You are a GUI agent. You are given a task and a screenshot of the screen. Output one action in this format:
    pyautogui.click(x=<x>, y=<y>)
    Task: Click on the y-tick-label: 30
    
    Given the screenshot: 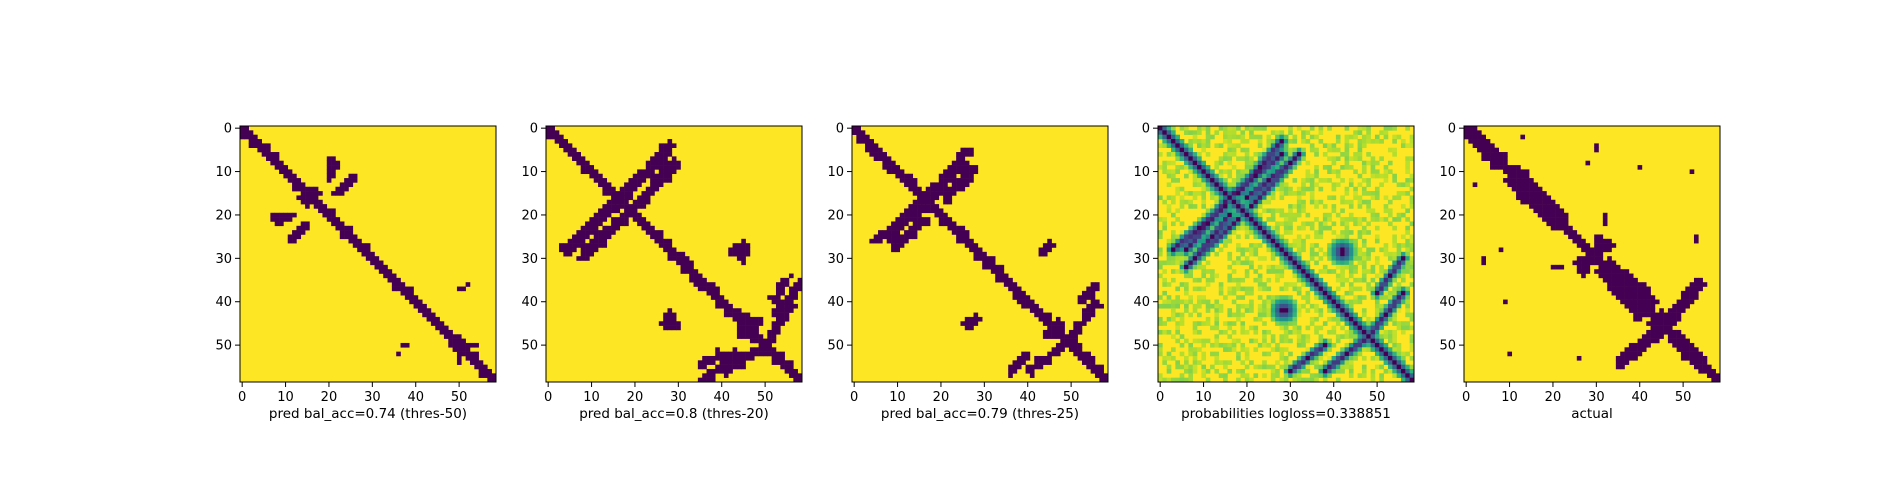 What is the action you would take?
    pyautogui.click(x=835, y=259)
    